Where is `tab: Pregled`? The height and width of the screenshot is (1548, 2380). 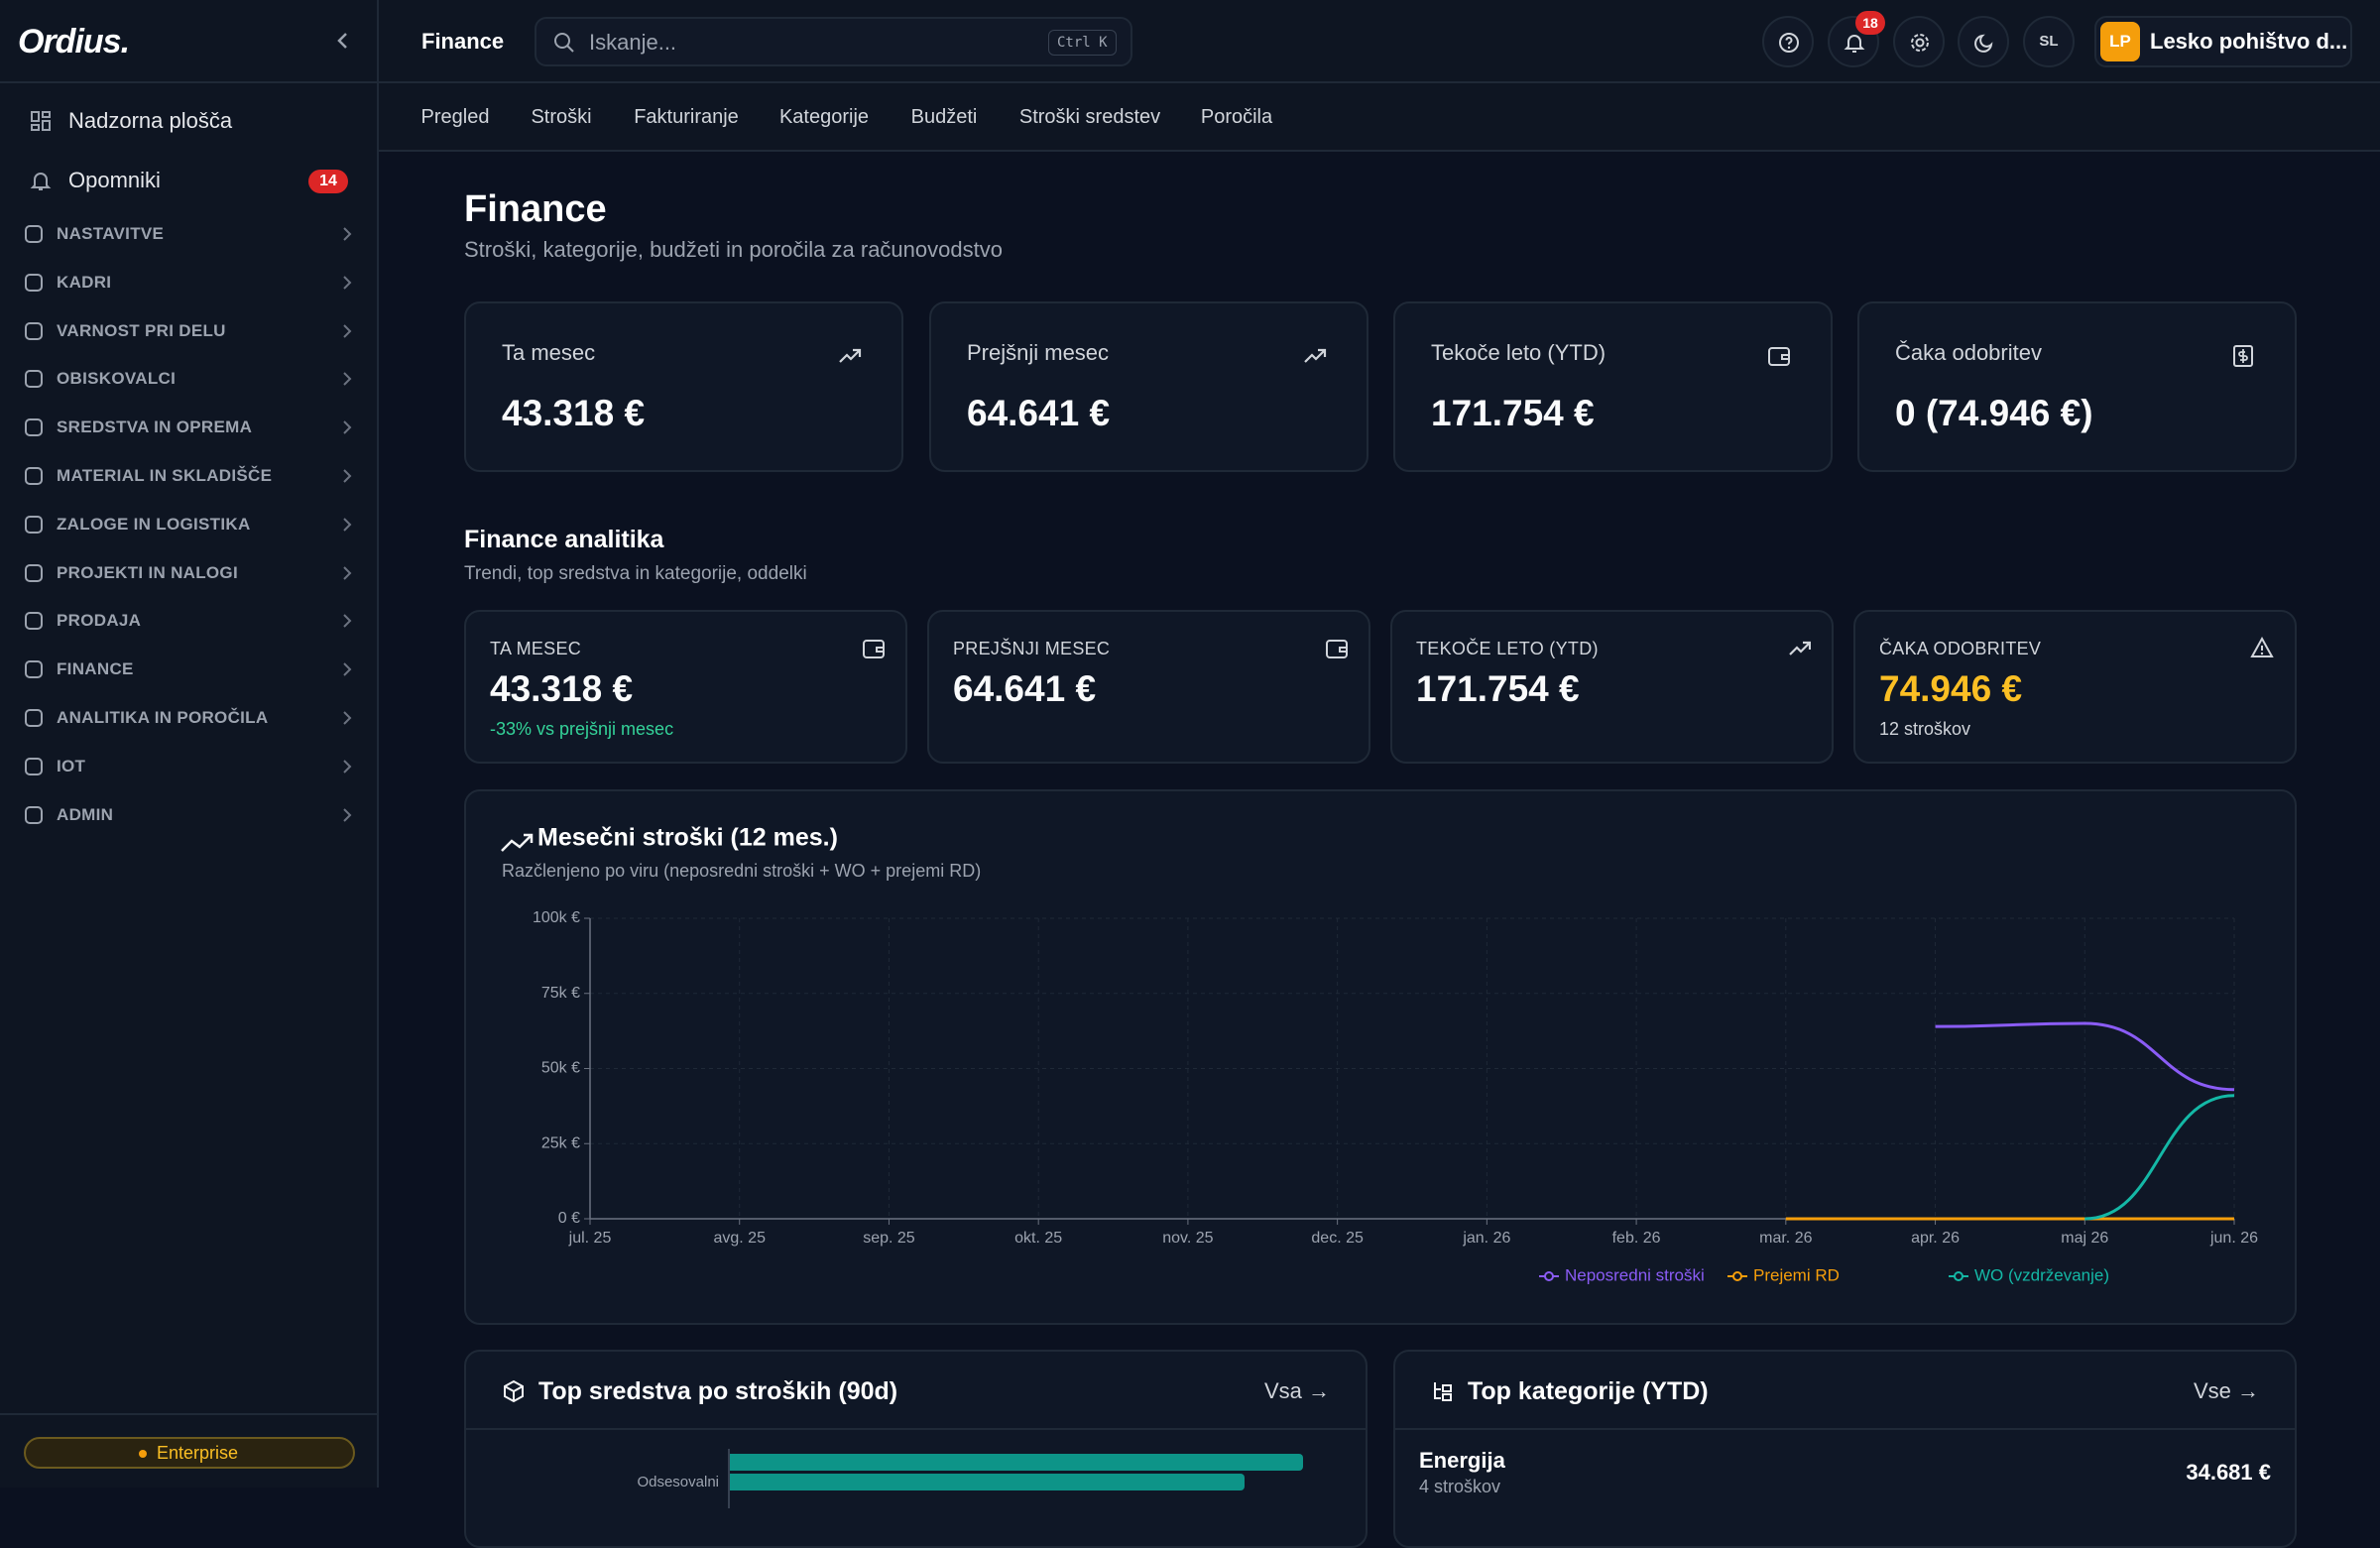 tab: Pregled is located at coordinates (455, 117).